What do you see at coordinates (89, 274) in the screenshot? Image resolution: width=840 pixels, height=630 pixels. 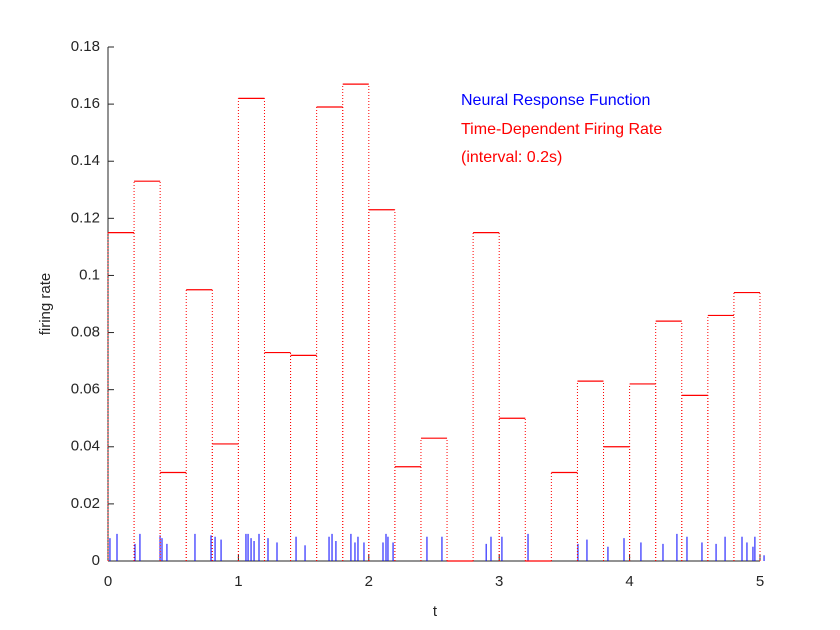 I see `y-tick-label: 0.1` at bounding box center [89, 274].